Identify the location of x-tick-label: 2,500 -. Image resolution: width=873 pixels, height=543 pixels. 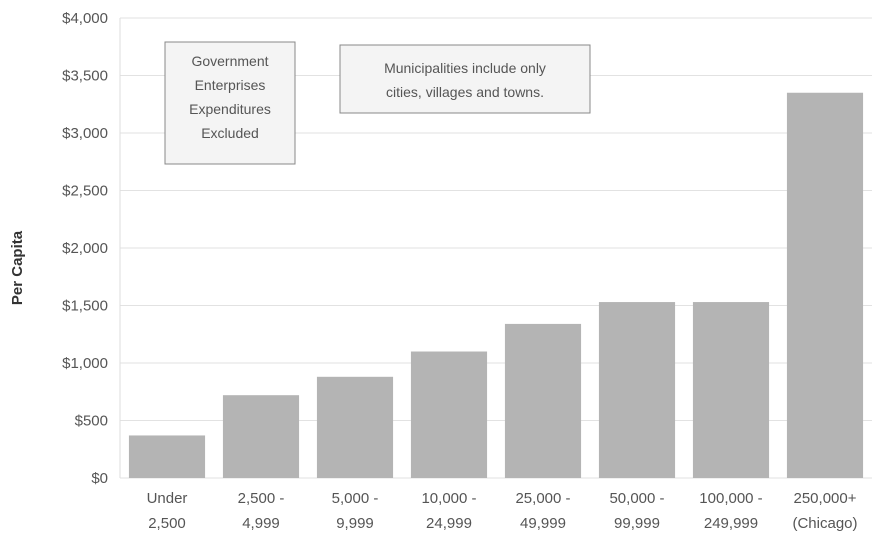
(261, 498).